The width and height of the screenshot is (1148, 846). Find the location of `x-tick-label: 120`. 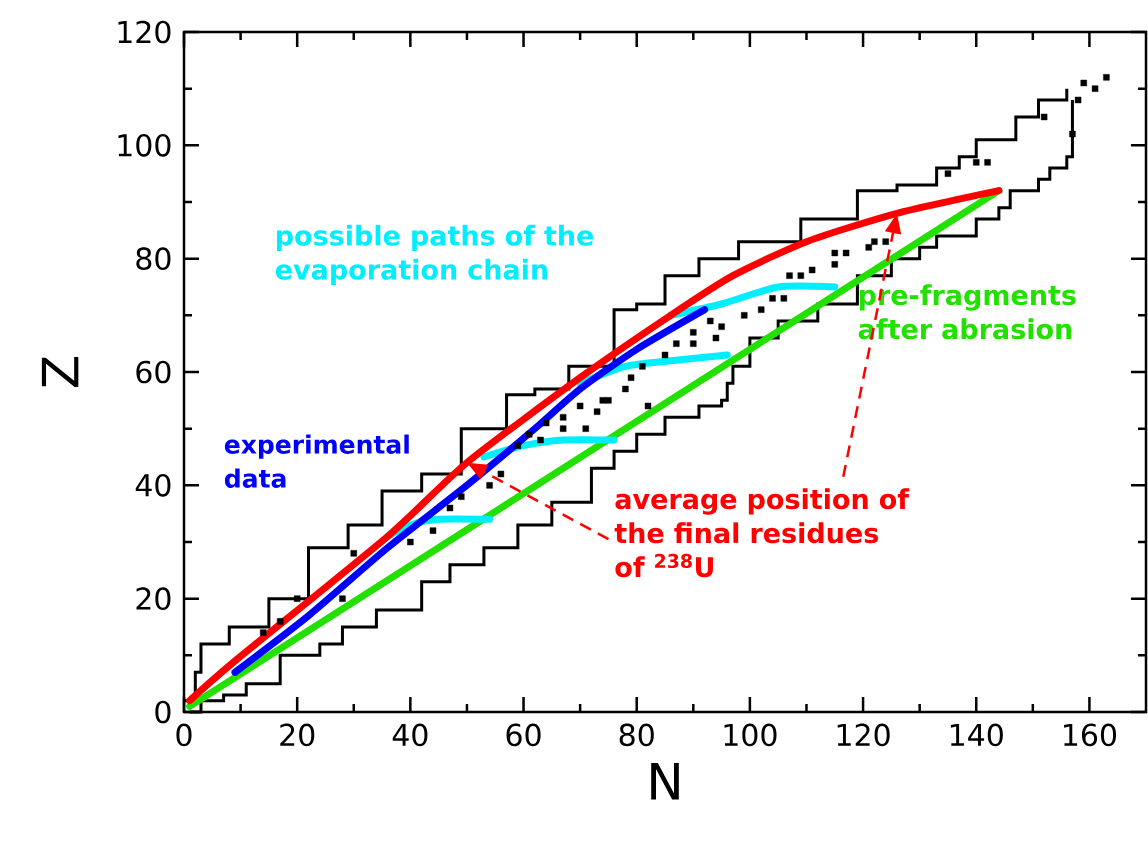

x-tick-label: 120 is located at coordinates (863, 735).